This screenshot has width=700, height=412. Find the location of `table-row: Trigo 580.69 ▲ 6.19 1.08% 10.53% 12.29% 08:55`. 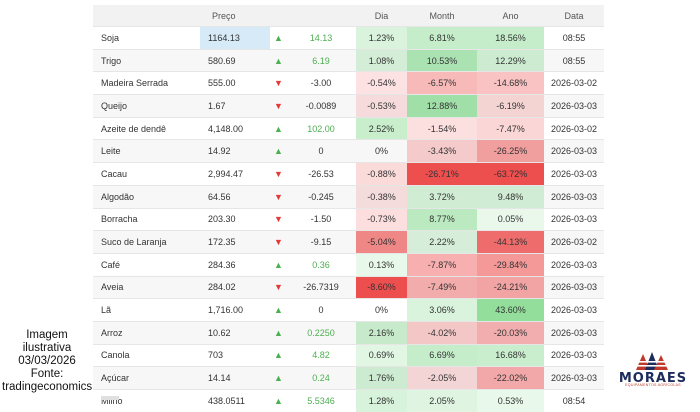

table-row: Trigo 580.69 ▲ 6.19 1.08% 10.53% 12.29% 08:55 is located at coordinates (348, 60).